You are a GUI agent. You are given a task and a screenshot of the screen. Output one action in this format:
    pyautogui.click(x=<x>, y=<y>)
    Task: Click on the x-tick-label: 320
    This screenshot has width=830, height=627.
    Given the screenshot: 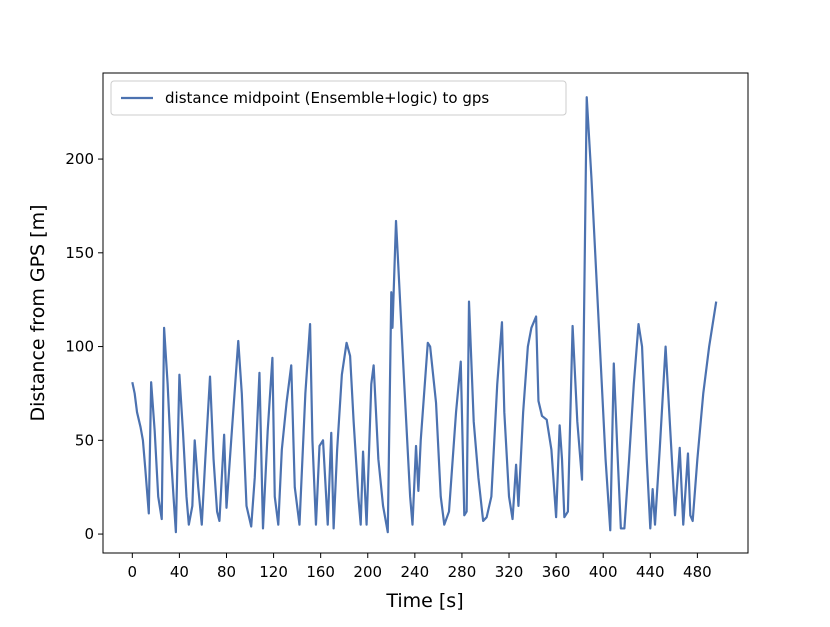 What is the action you would take?
    pyautogui.click(x=509, y=572)
    